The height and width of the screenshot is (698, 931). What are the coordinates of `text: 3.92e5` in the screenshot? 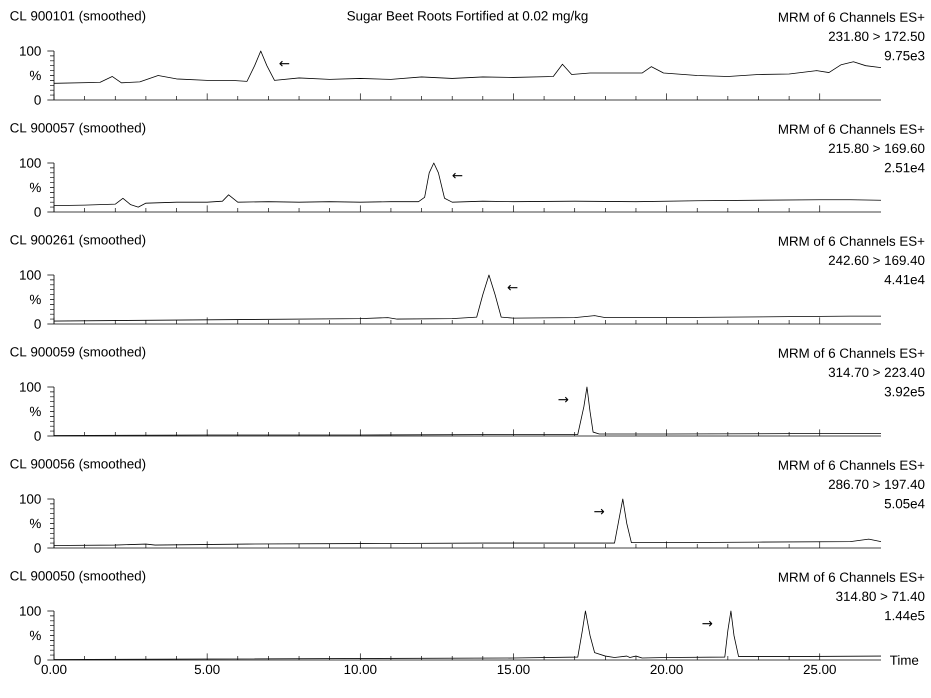 It's located at (904, 391).